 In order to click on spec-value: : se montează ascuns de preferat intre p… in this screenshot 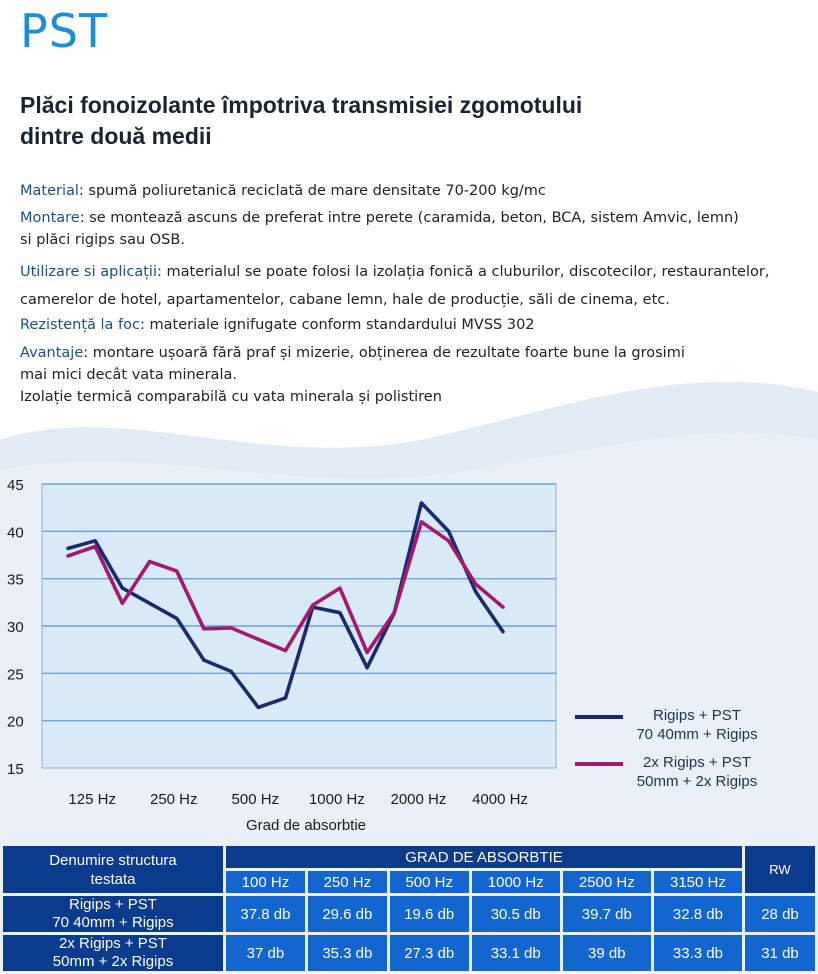, I will do `click(409, 218)`.